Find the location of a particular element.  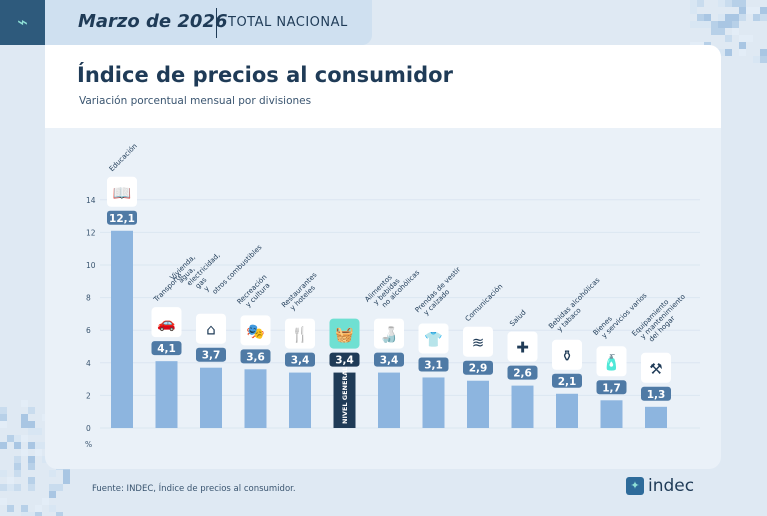

y-axis-label: % is located at coordinates (88, 444).